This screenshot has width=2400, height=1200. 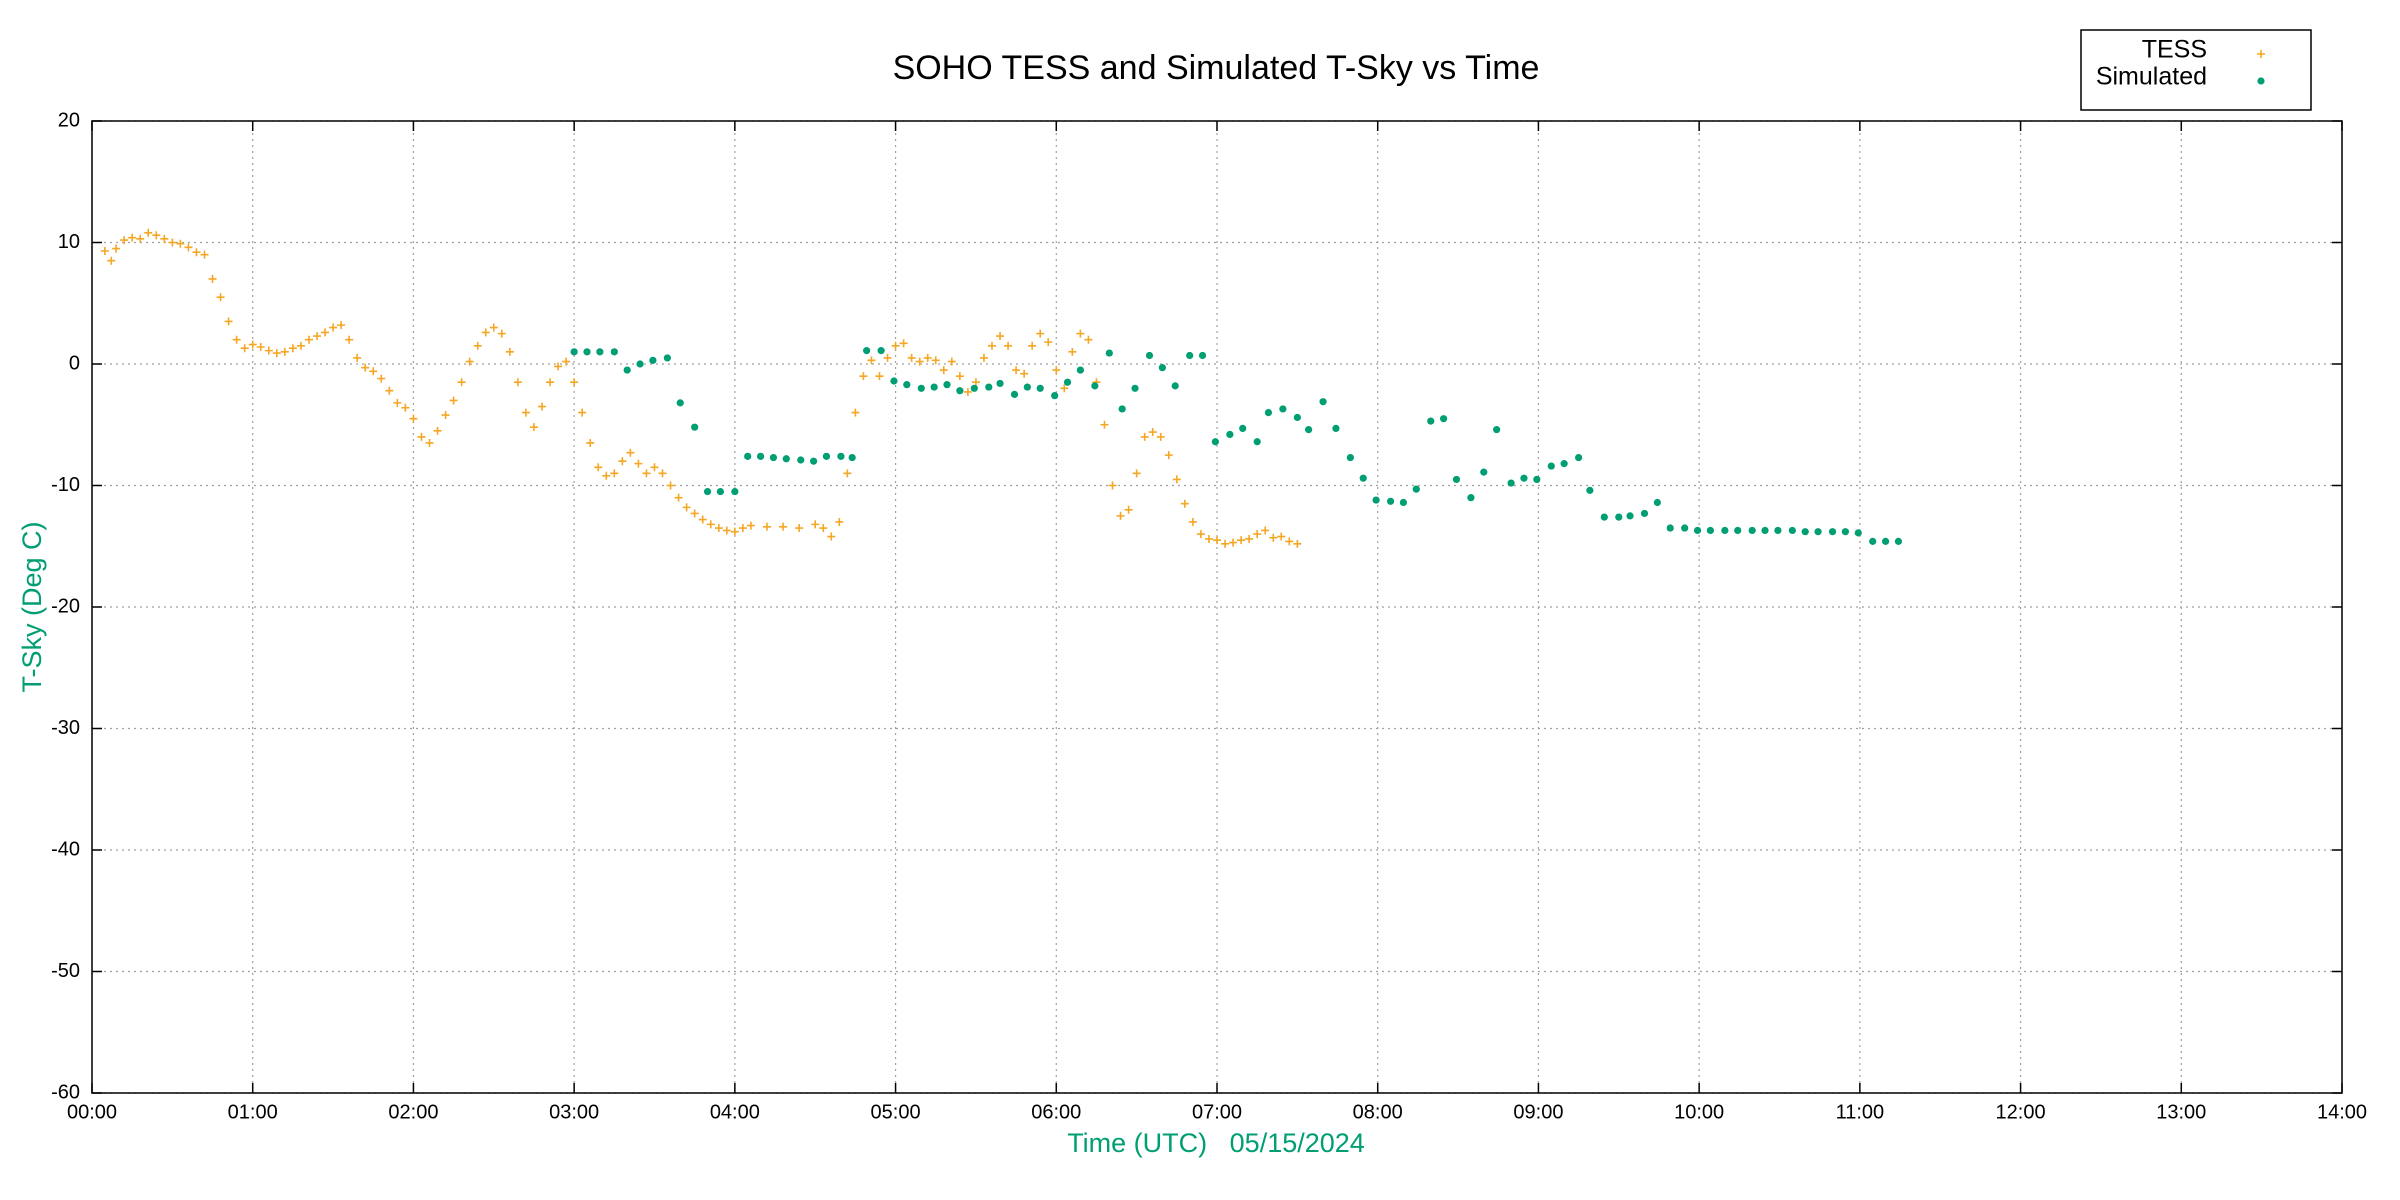 What do you see at coordinates (92, 1112) in the screenshot?
I see `x-tick-label: 00:00` at bounding box center [92, 1112].